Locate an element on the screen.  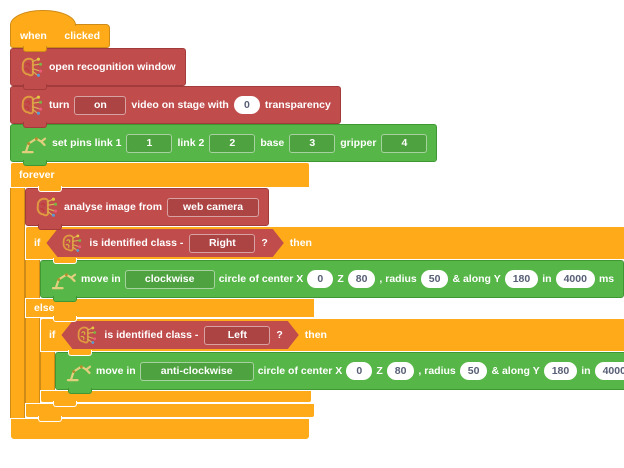
inner-if-arm is located at coordinates (47, 371).